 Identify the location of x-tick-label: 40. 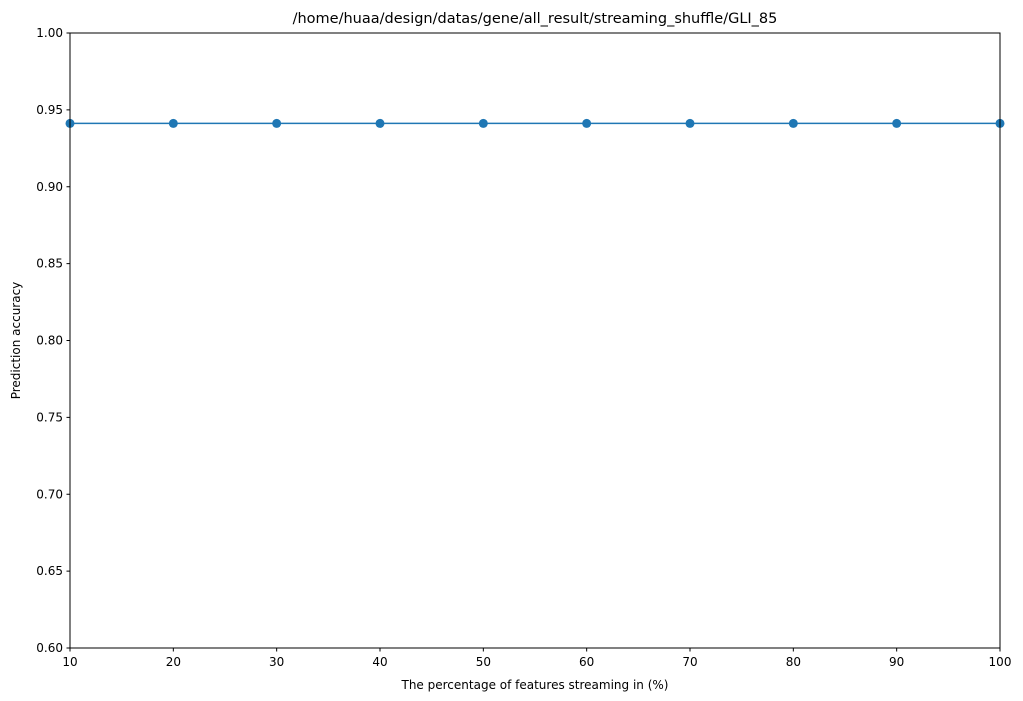
(379, 662).